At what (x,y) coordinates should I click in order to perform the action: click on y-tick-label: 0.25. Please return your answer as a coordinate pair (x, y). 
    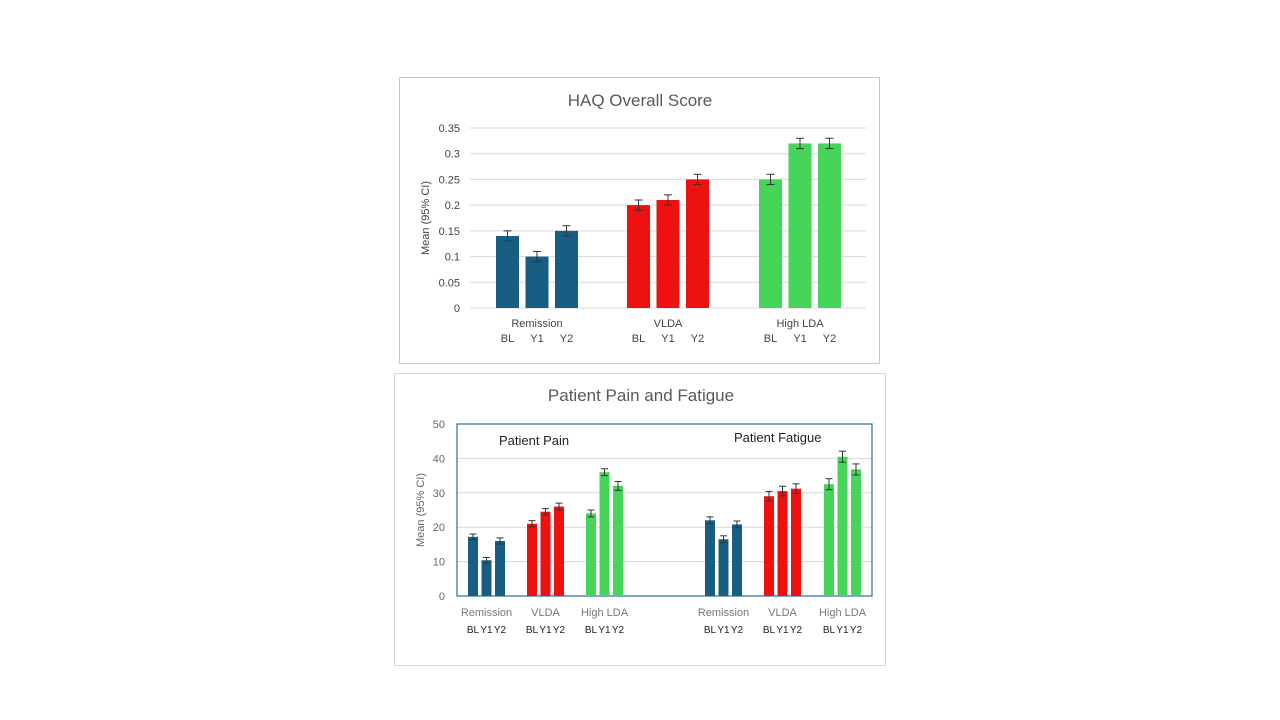
    Looking at the image, I should click on (449, 180).